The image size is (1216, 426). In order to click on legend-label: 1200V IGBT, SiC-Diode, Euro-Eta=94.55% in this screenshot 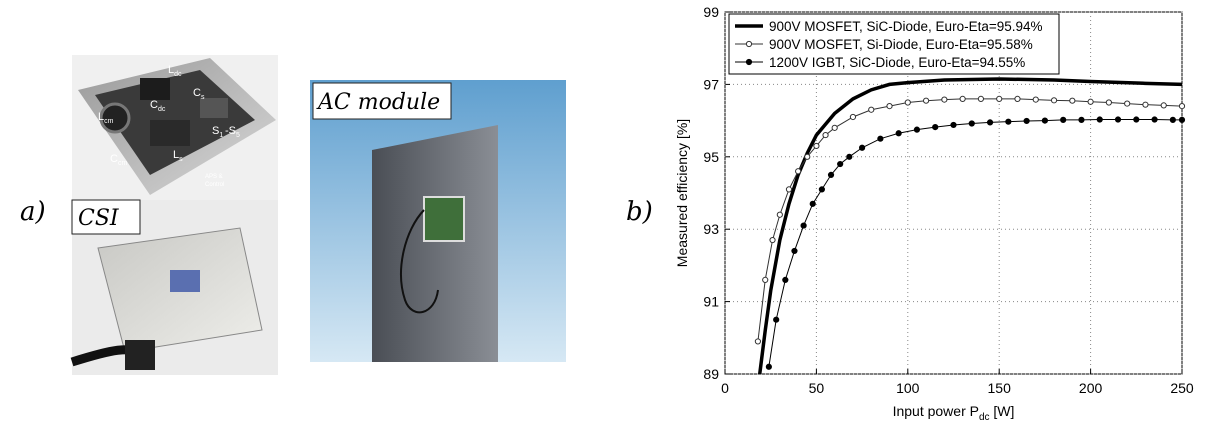, I will do `click(897, 62)`.